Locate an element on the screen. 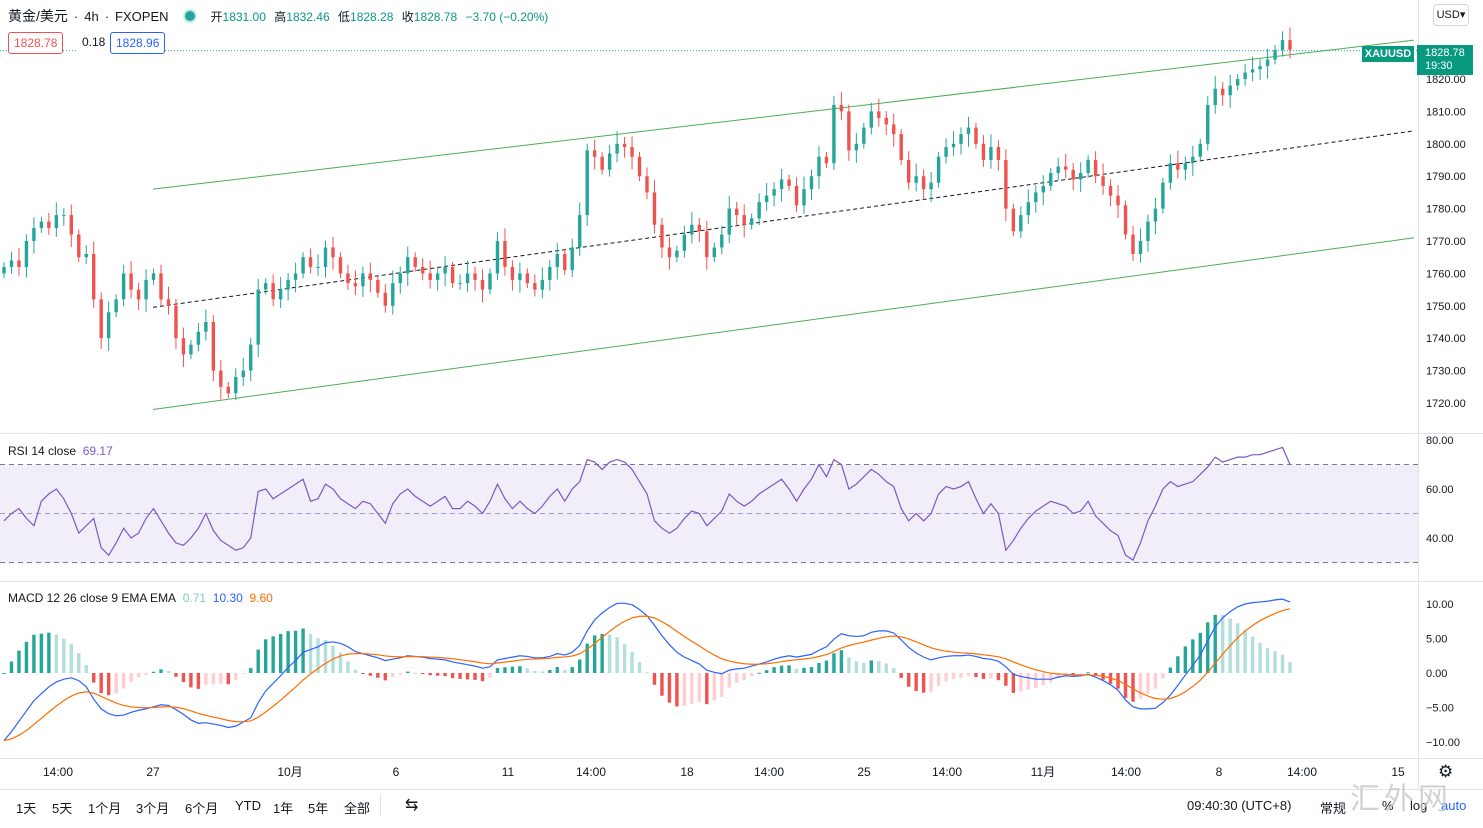  time-tick-label: 27 is located at coordinates (153, 772).